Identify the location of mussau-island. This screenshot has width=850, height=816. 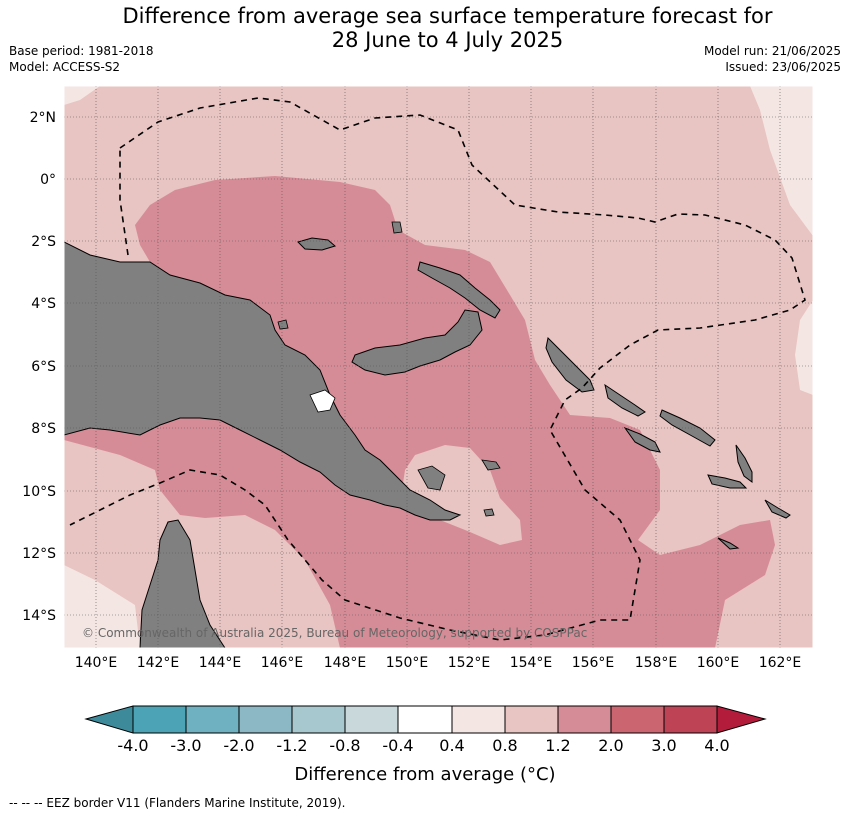
(397, 227).